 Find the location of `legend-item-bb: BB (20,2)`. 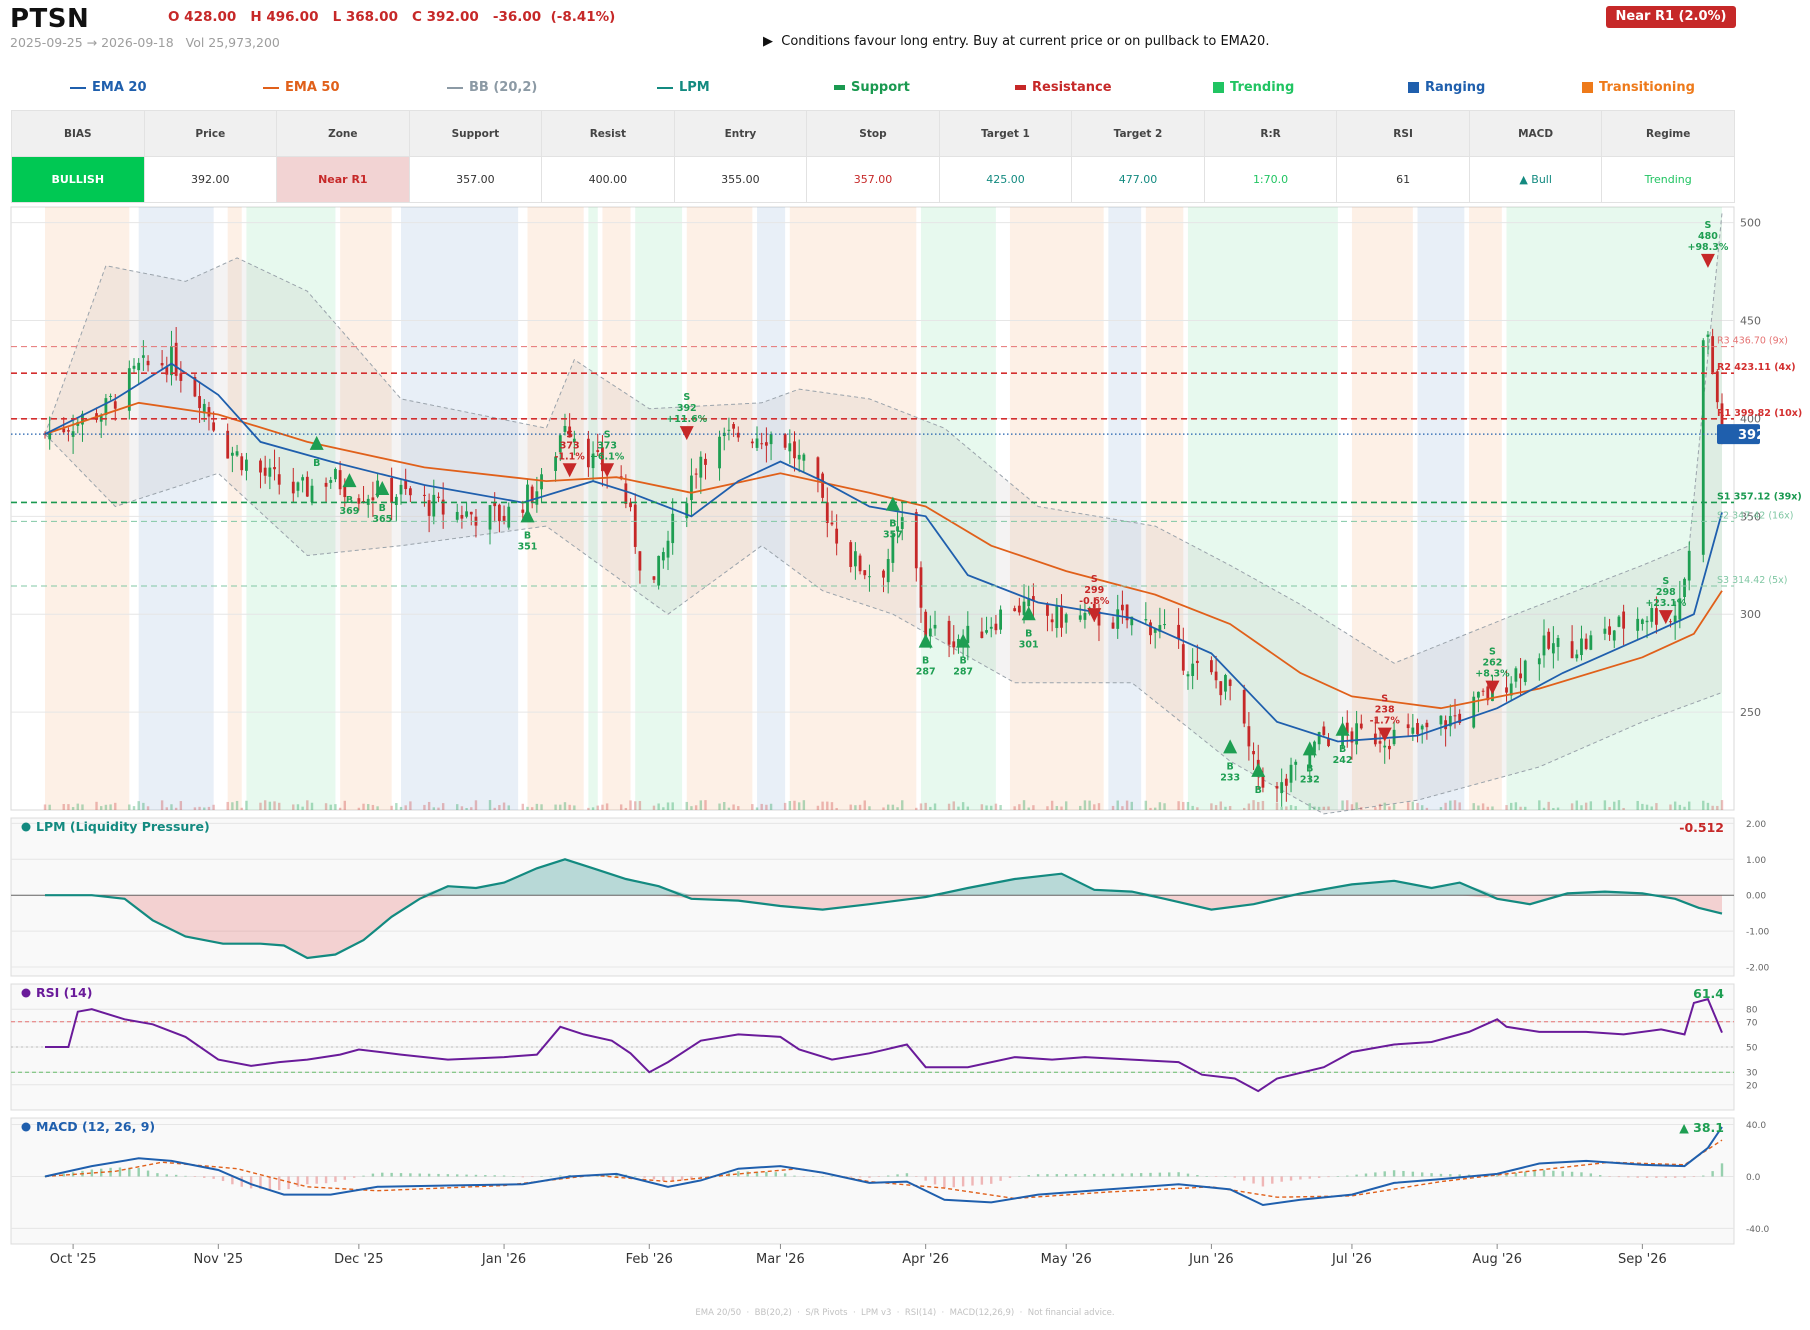

legend-item-bb: BB (20,2) is located at coordinates (492, 87).